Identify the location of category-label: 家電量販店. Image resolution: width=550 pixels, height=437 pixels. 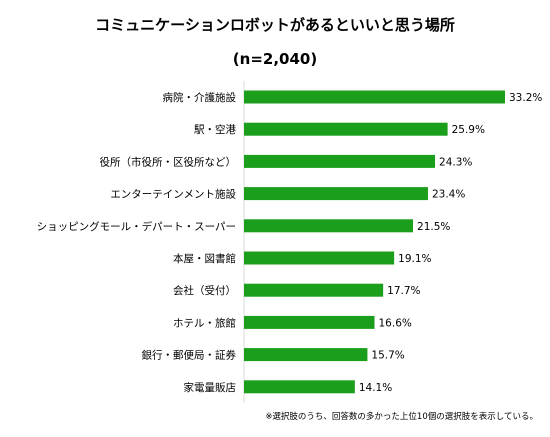
(210, 387).